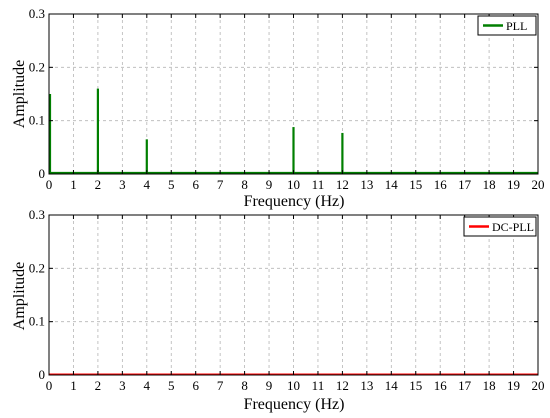 The height and width of the screenshot is (418, 550). I want to click on panel2-xlabel: Frequency (Hz), so click(294, 404).